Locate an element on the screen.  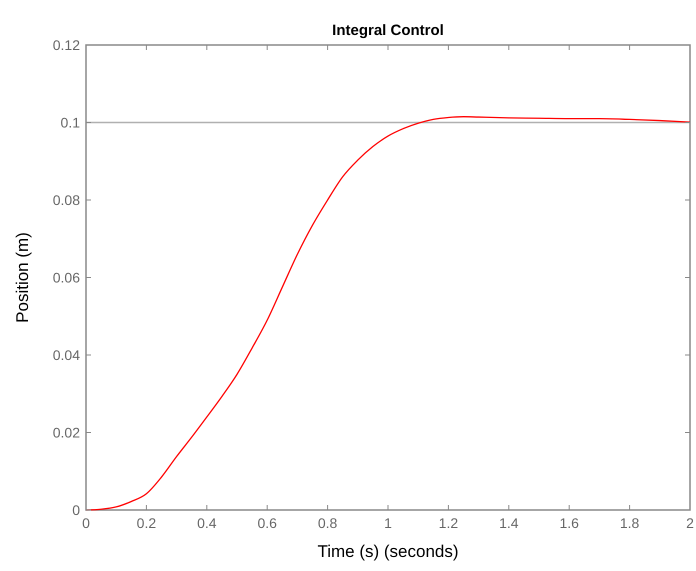
y-tick-label: 0.02 is located at coordinates (66, 432).